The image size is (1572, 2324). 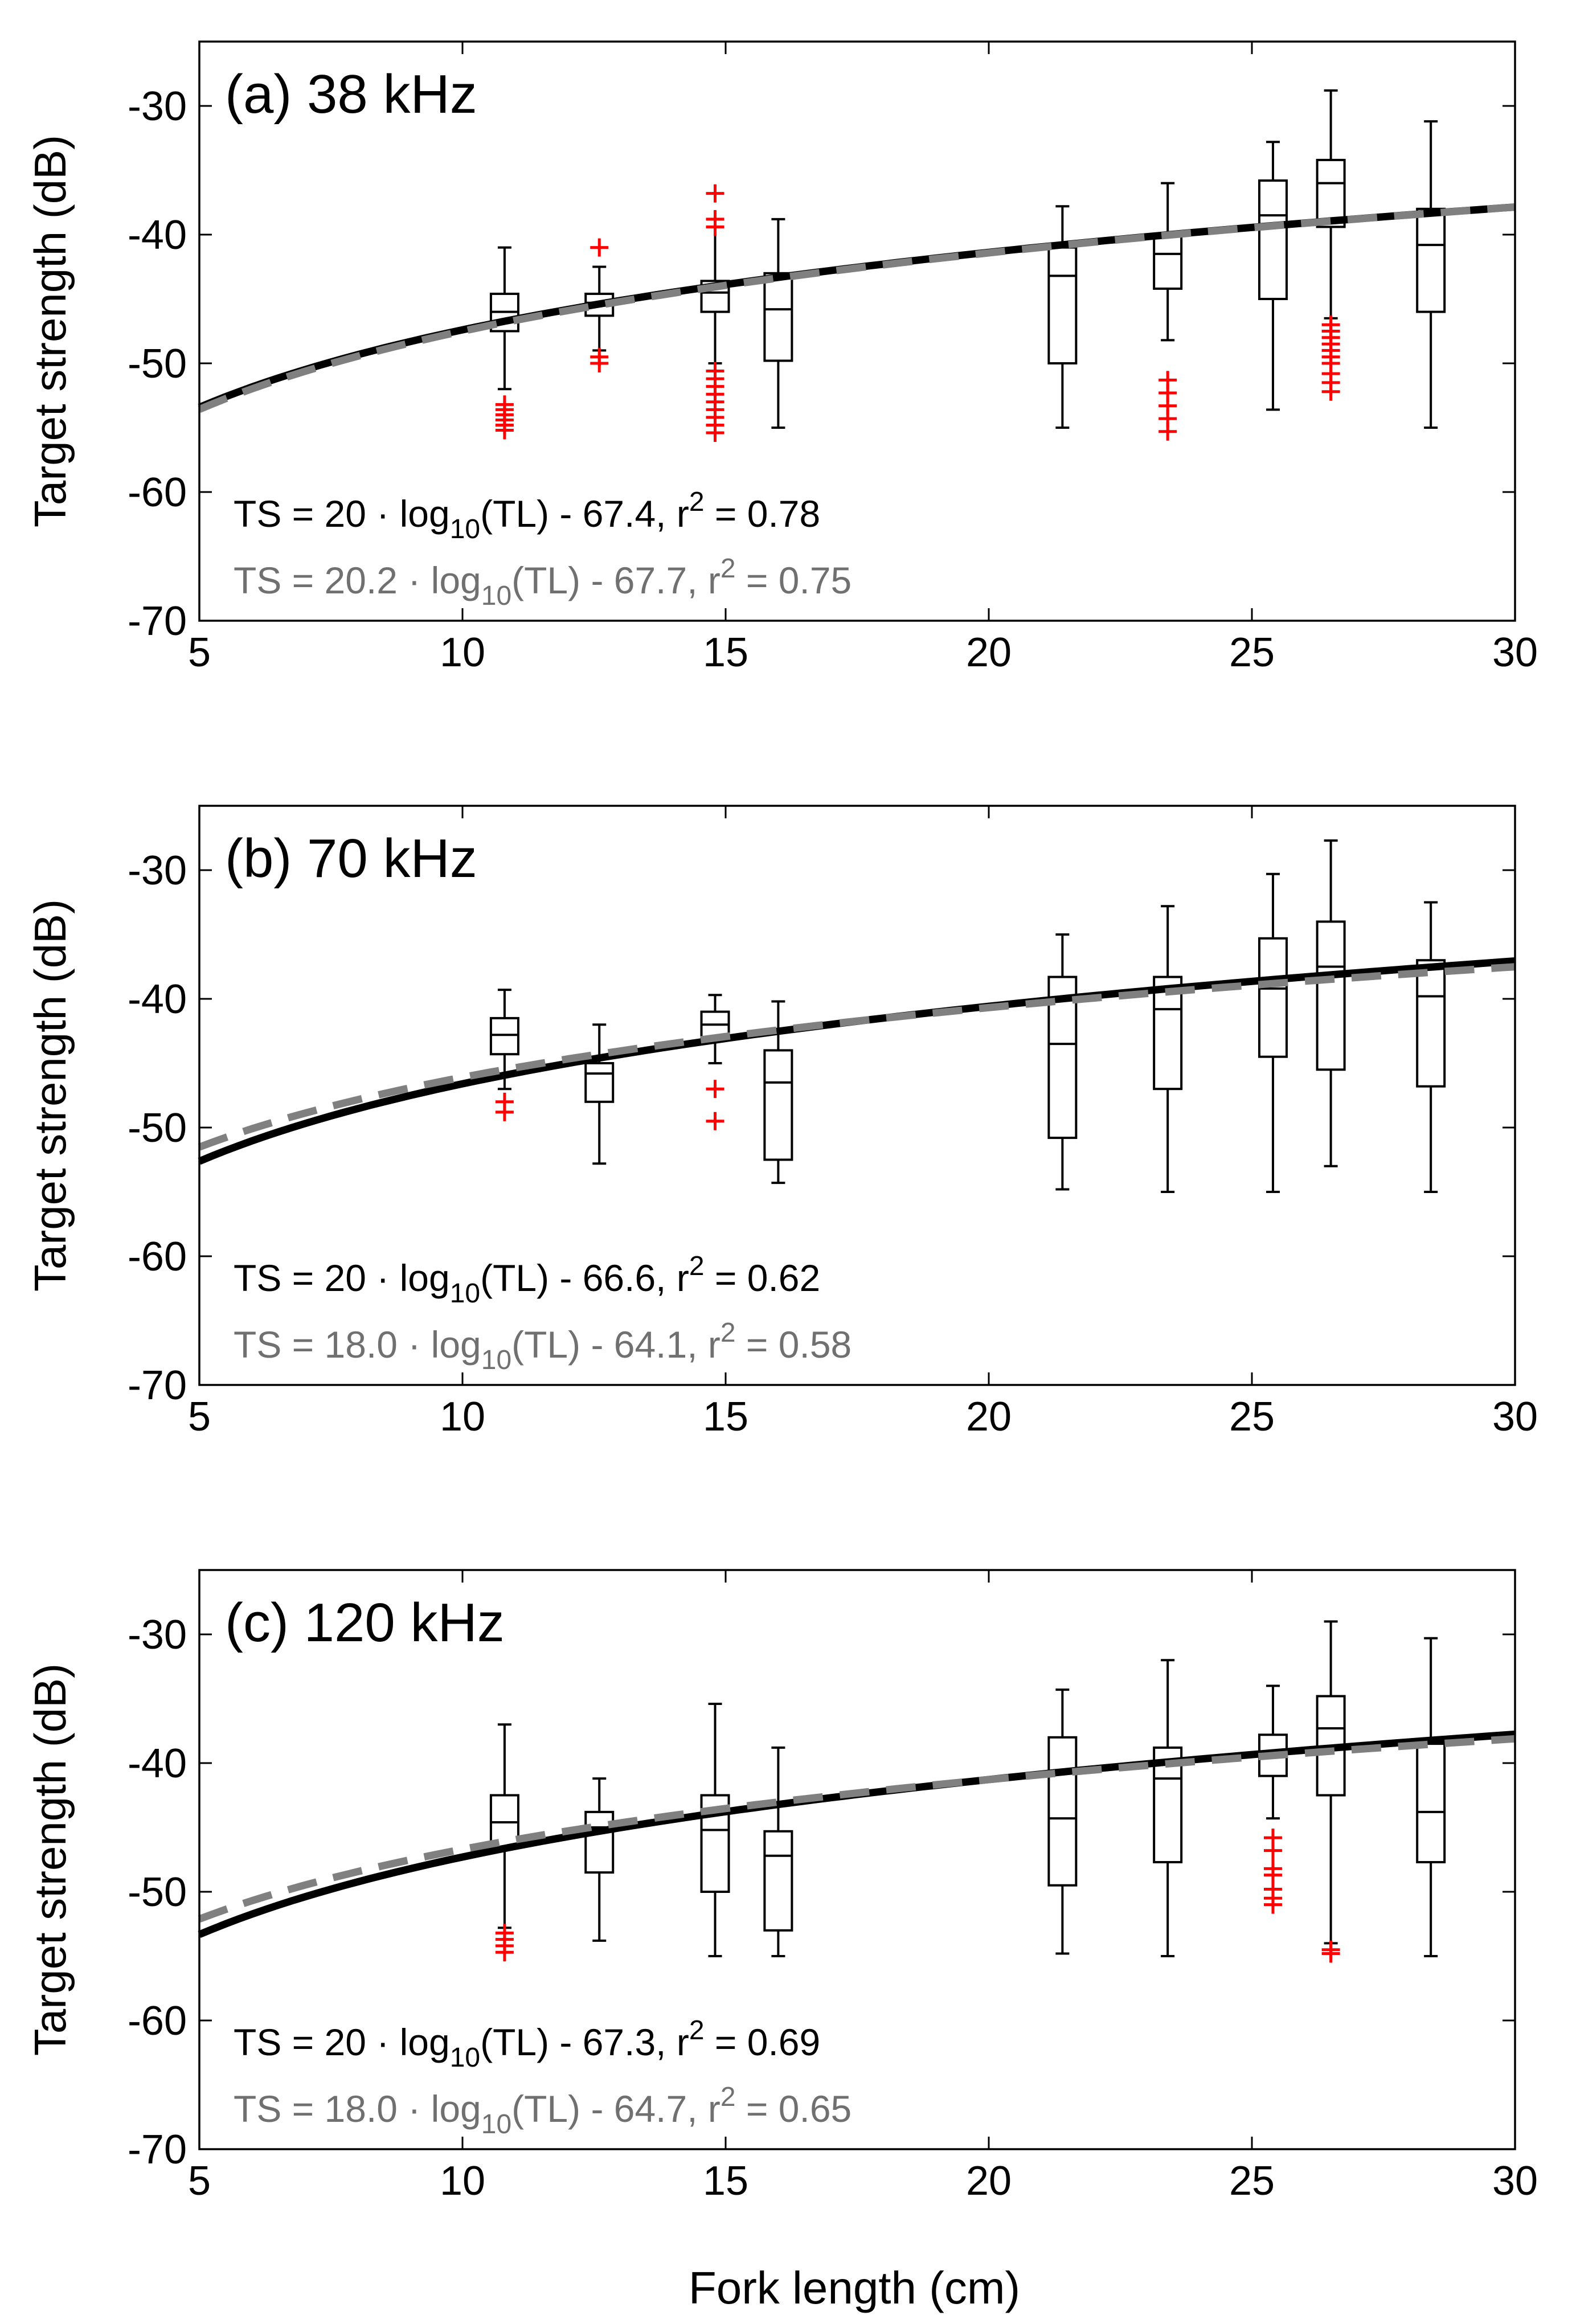 I want to click on equation-black: TS = 20 · log10(TL) - 67.4, r2 = 0.78, so click(x=527, y=516).